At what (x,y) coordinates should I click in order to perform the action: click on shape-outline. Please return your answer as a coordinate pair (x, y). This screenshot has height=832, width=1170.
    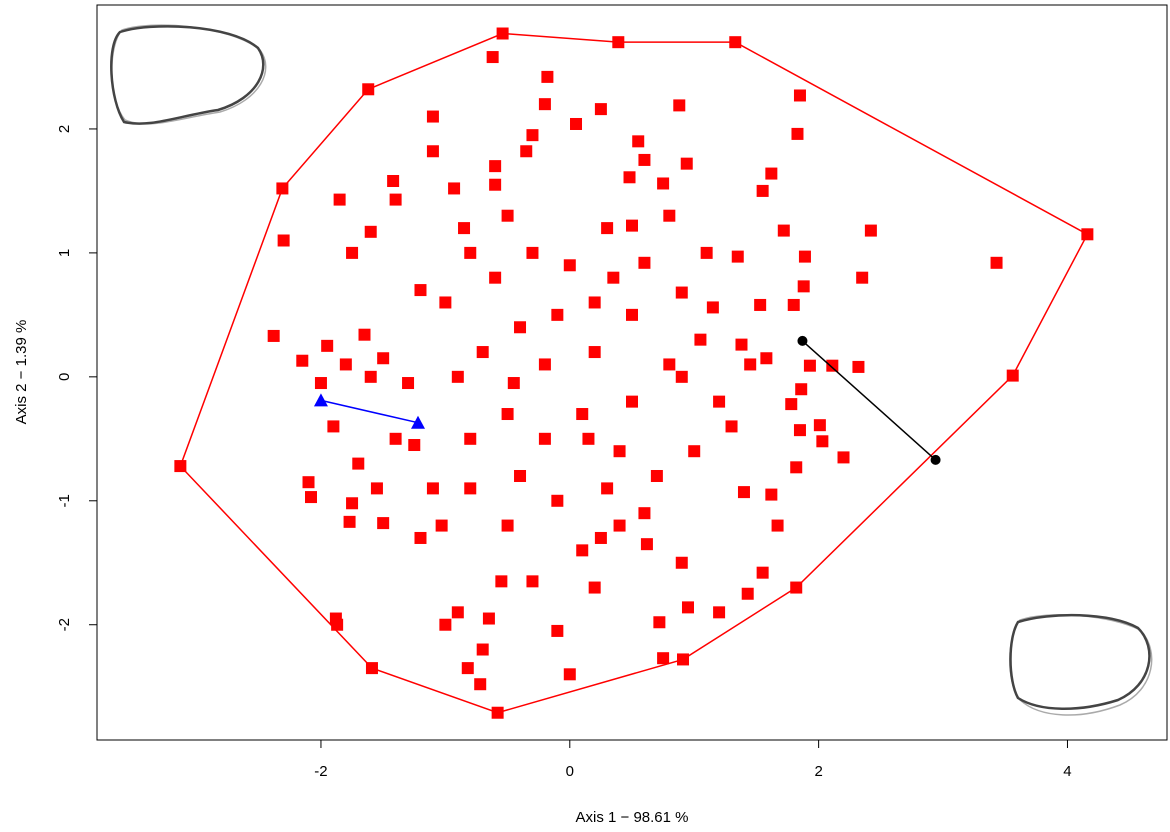
    Looking at the image, I should click on (188, 74).